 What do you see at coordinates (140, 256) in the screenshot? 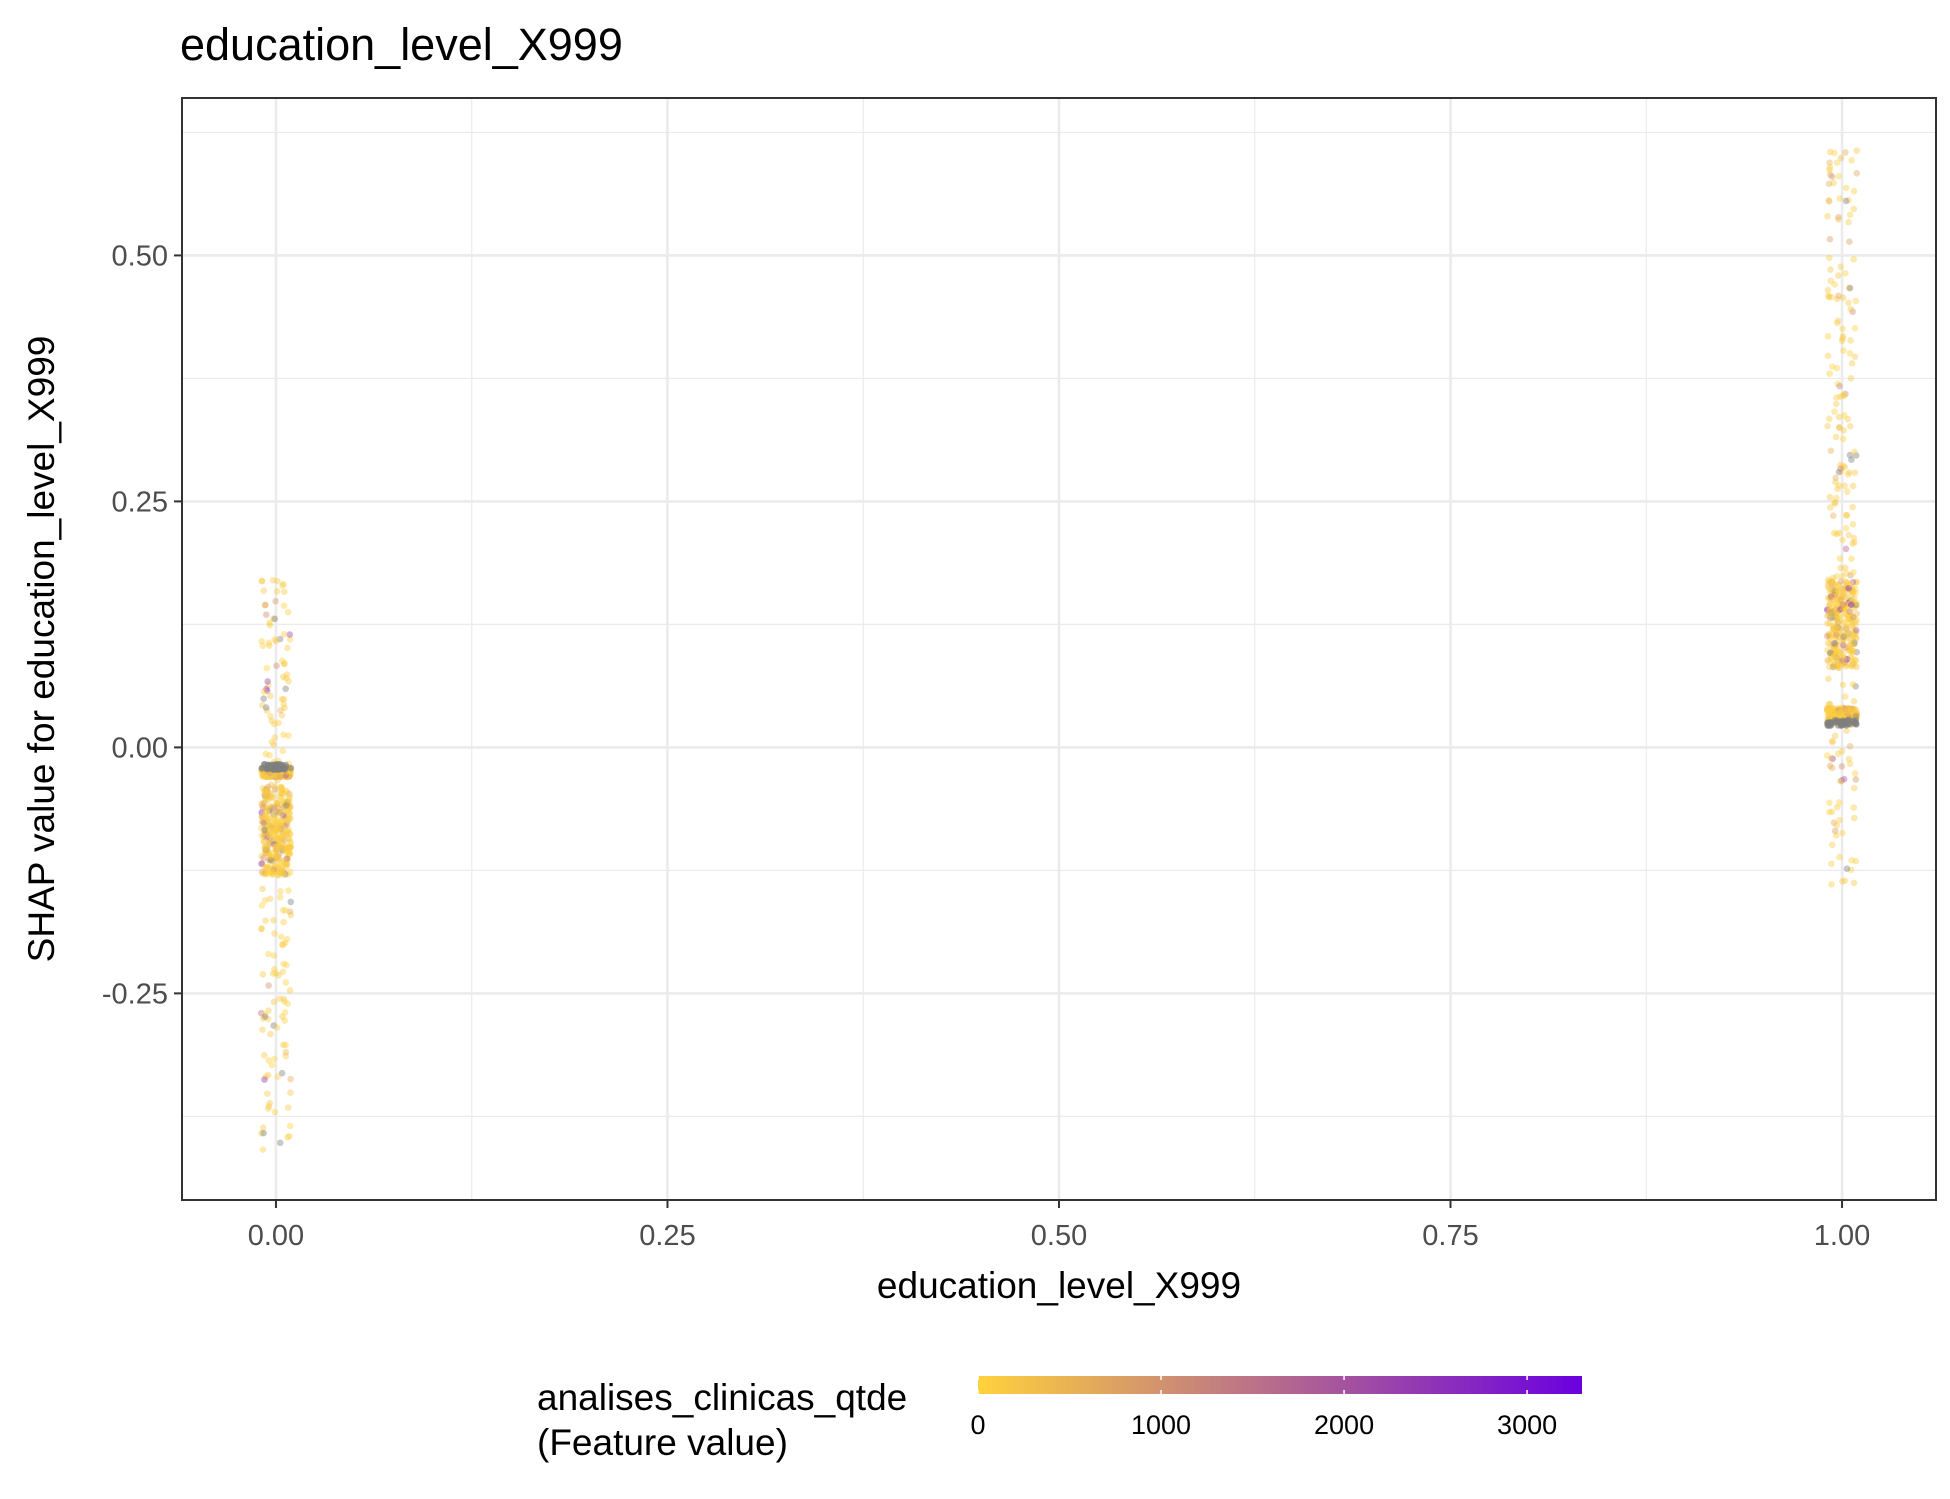
I see `y-tick-label: 0.50` at bounding box center [140, 256].